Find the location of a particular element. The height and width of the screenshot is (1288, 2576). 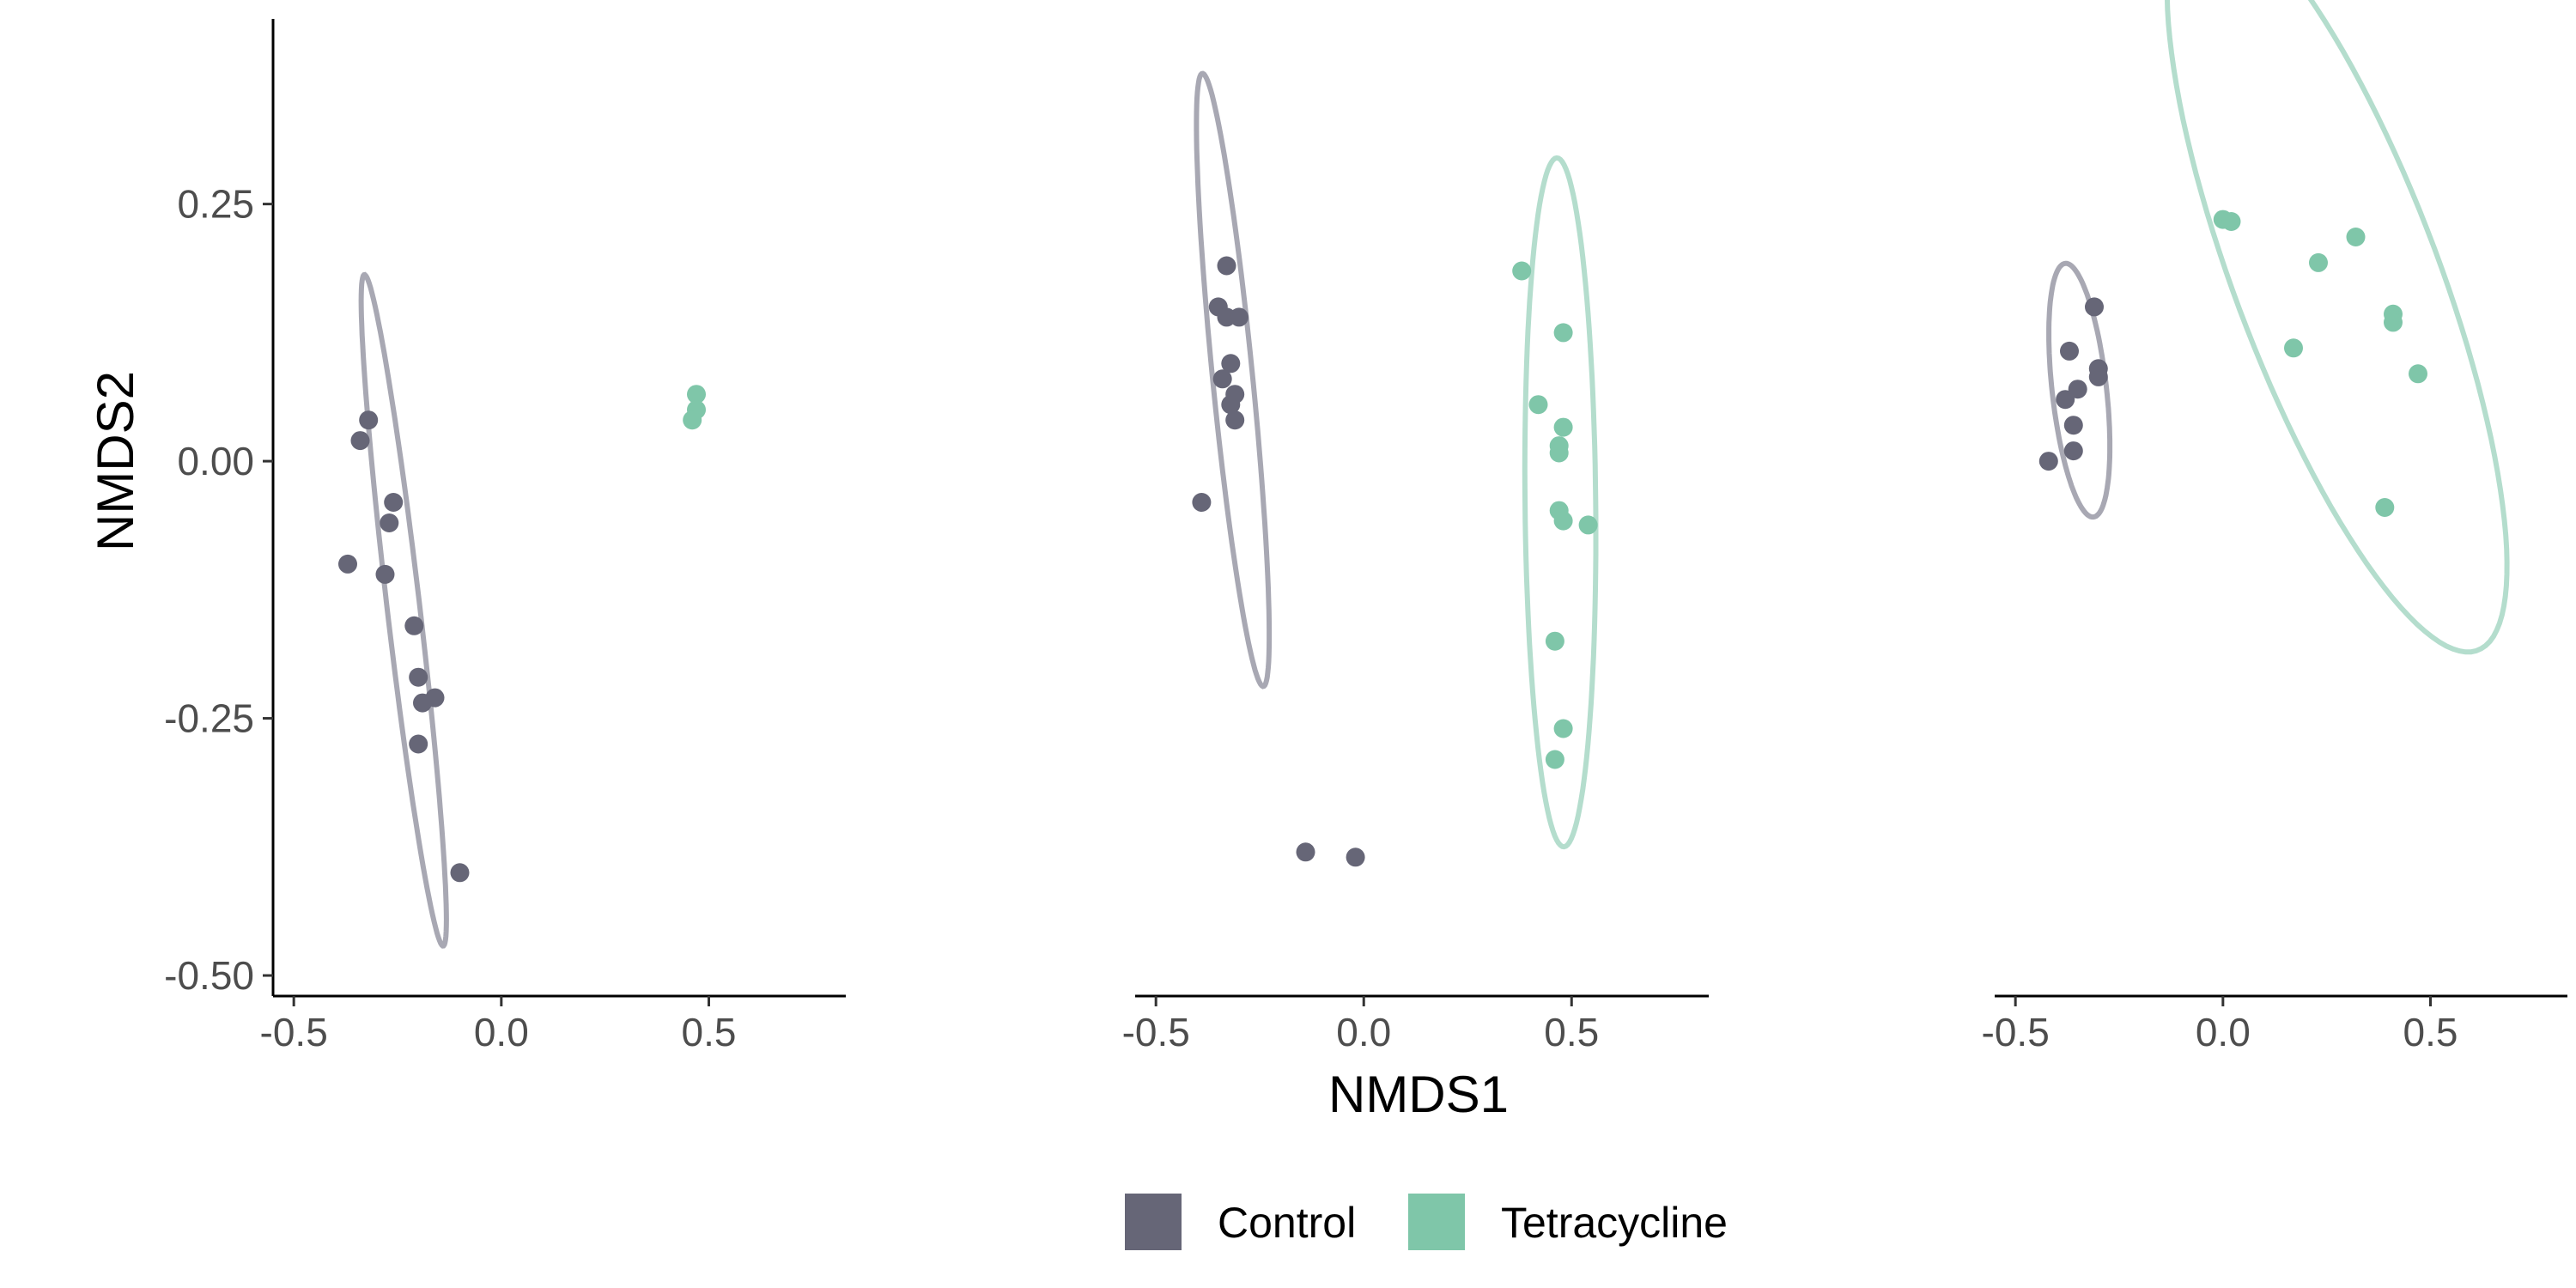

legend-item-control: Control is located at coordinates (1240, 1222).